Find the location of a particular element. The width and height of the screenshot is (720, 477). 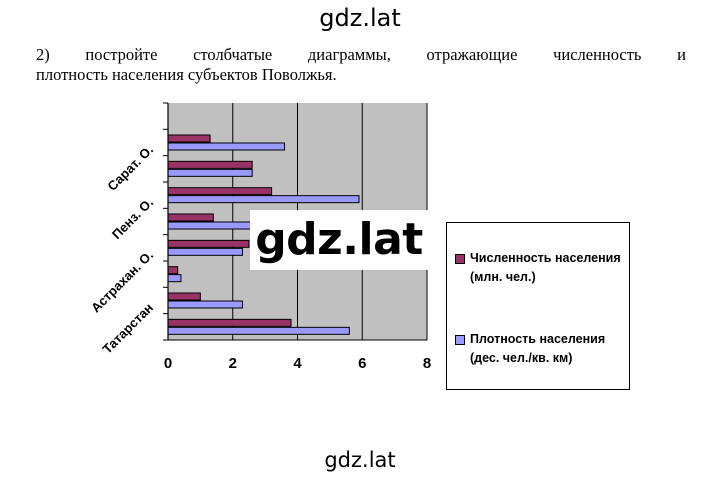

legend-swatch-density is located at coordinates (460, 340).